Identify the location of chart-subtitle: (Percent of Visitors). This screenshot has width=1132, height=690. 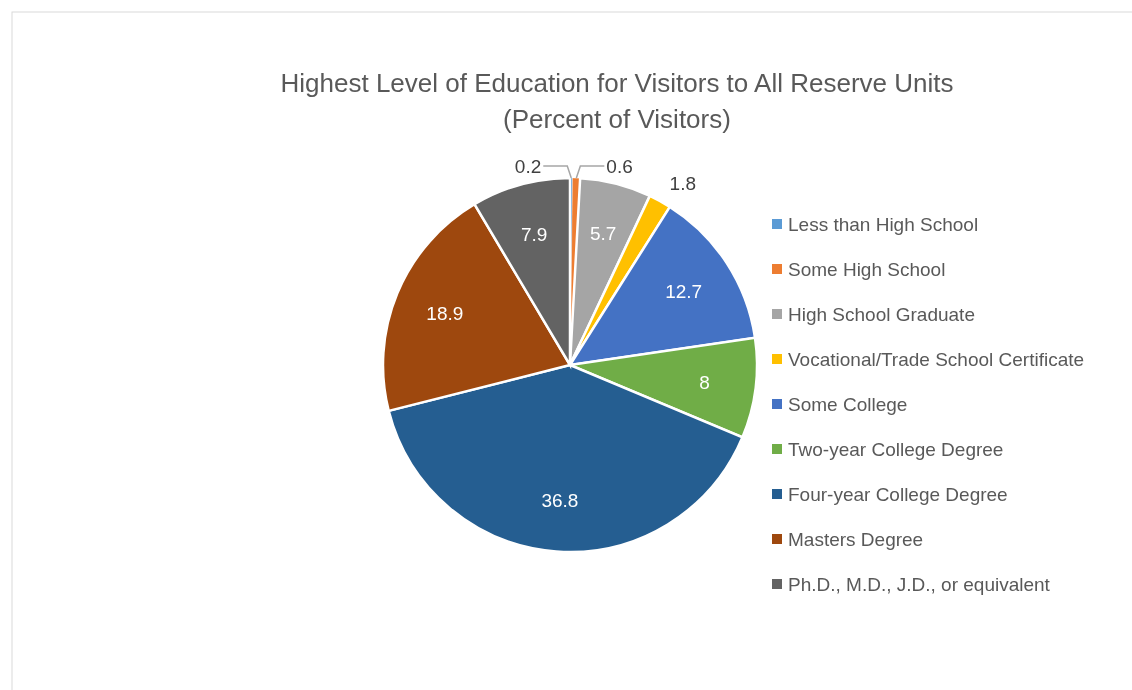
(617, 119).